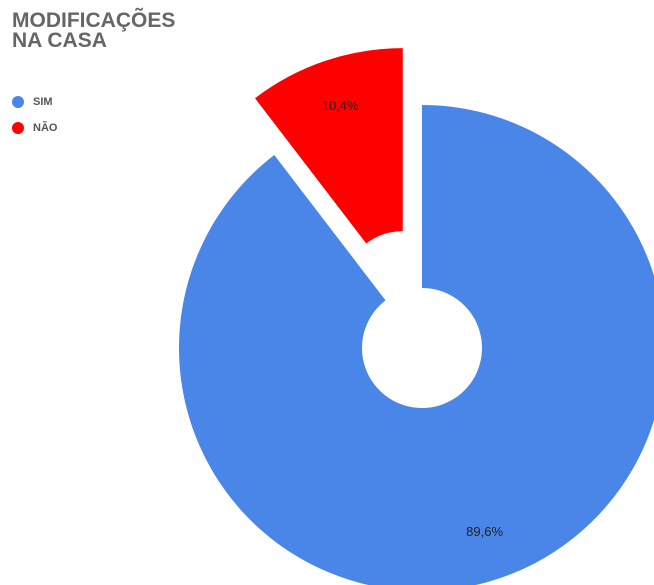 This screenshot has width=654, height=585. What do you see at coordinates (340, 105) in the screenshot?
I see `data-label: 10,4%` at bounding box center [340, 105].